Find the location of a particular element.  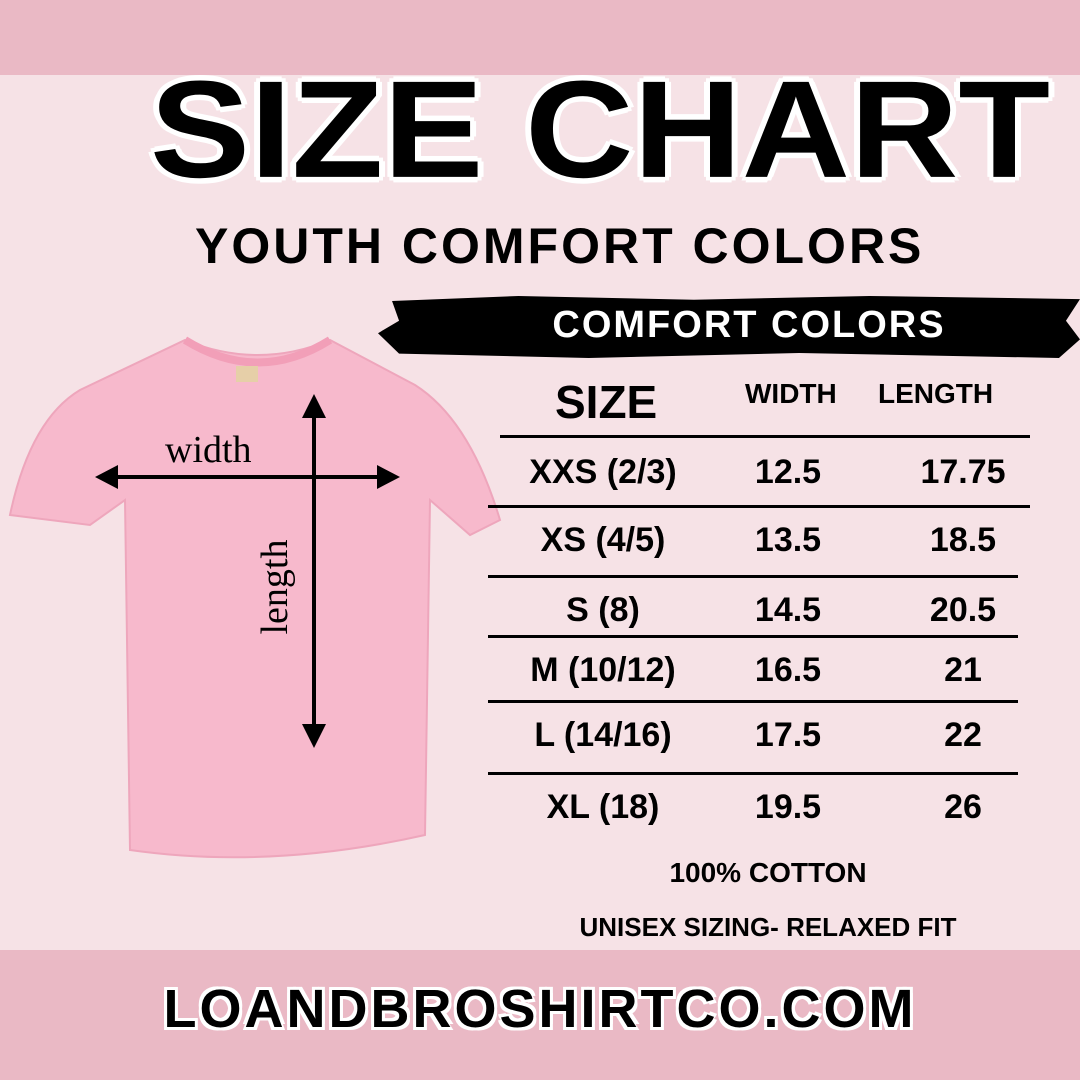

length-label: length is located at coordinates (275, 587).